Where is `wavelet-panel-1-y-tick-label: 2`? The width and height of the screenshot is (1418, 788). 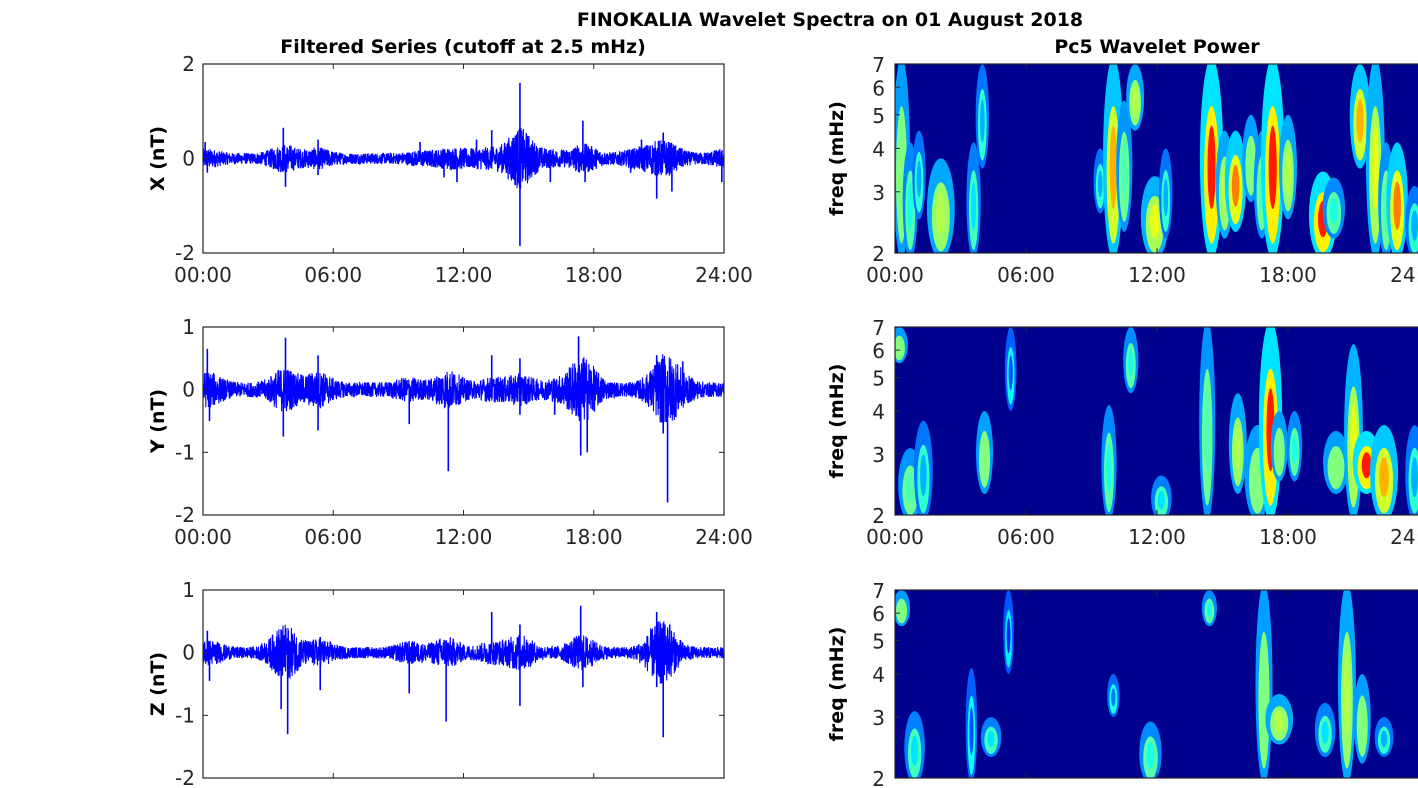
wavelet-panel-1-y-tick-label: 2 is located at coordinates (878, 254).